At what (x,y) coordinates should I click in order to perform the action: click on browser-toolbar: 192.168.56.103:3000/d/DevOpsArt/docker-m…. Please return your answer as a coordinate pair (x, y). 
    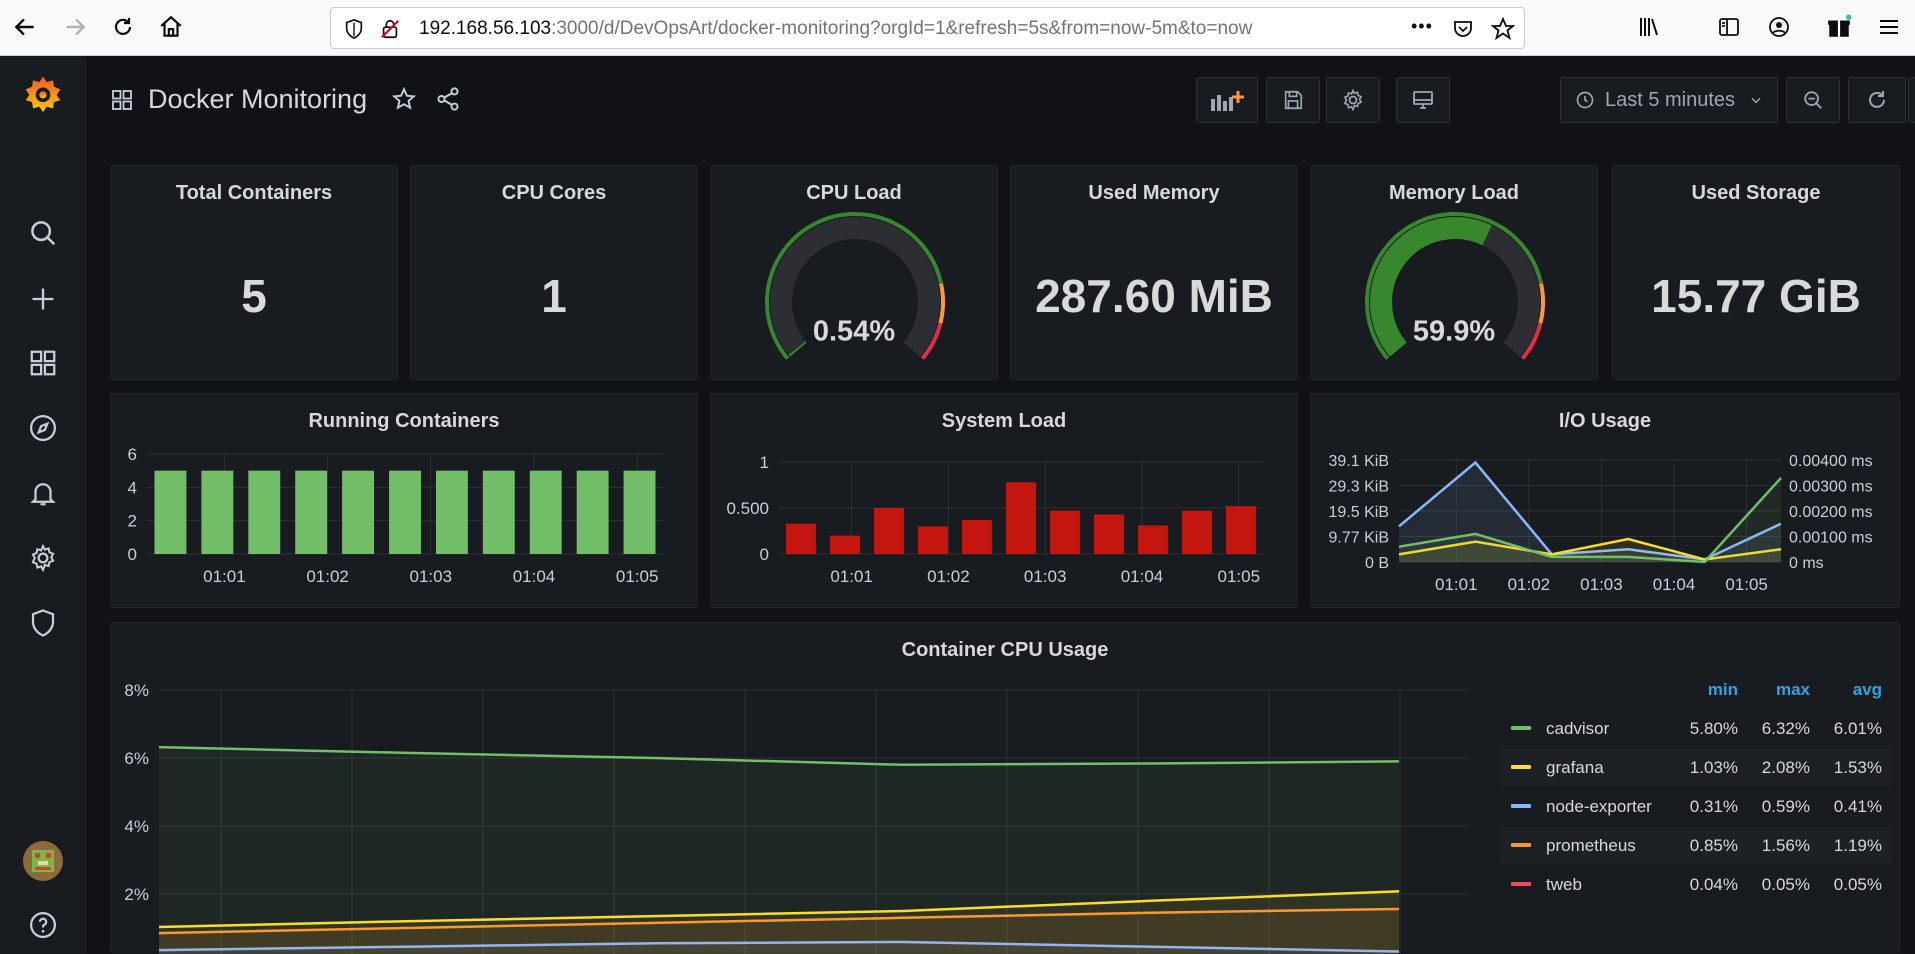
    Looking at the image, I should click on (957, 28).